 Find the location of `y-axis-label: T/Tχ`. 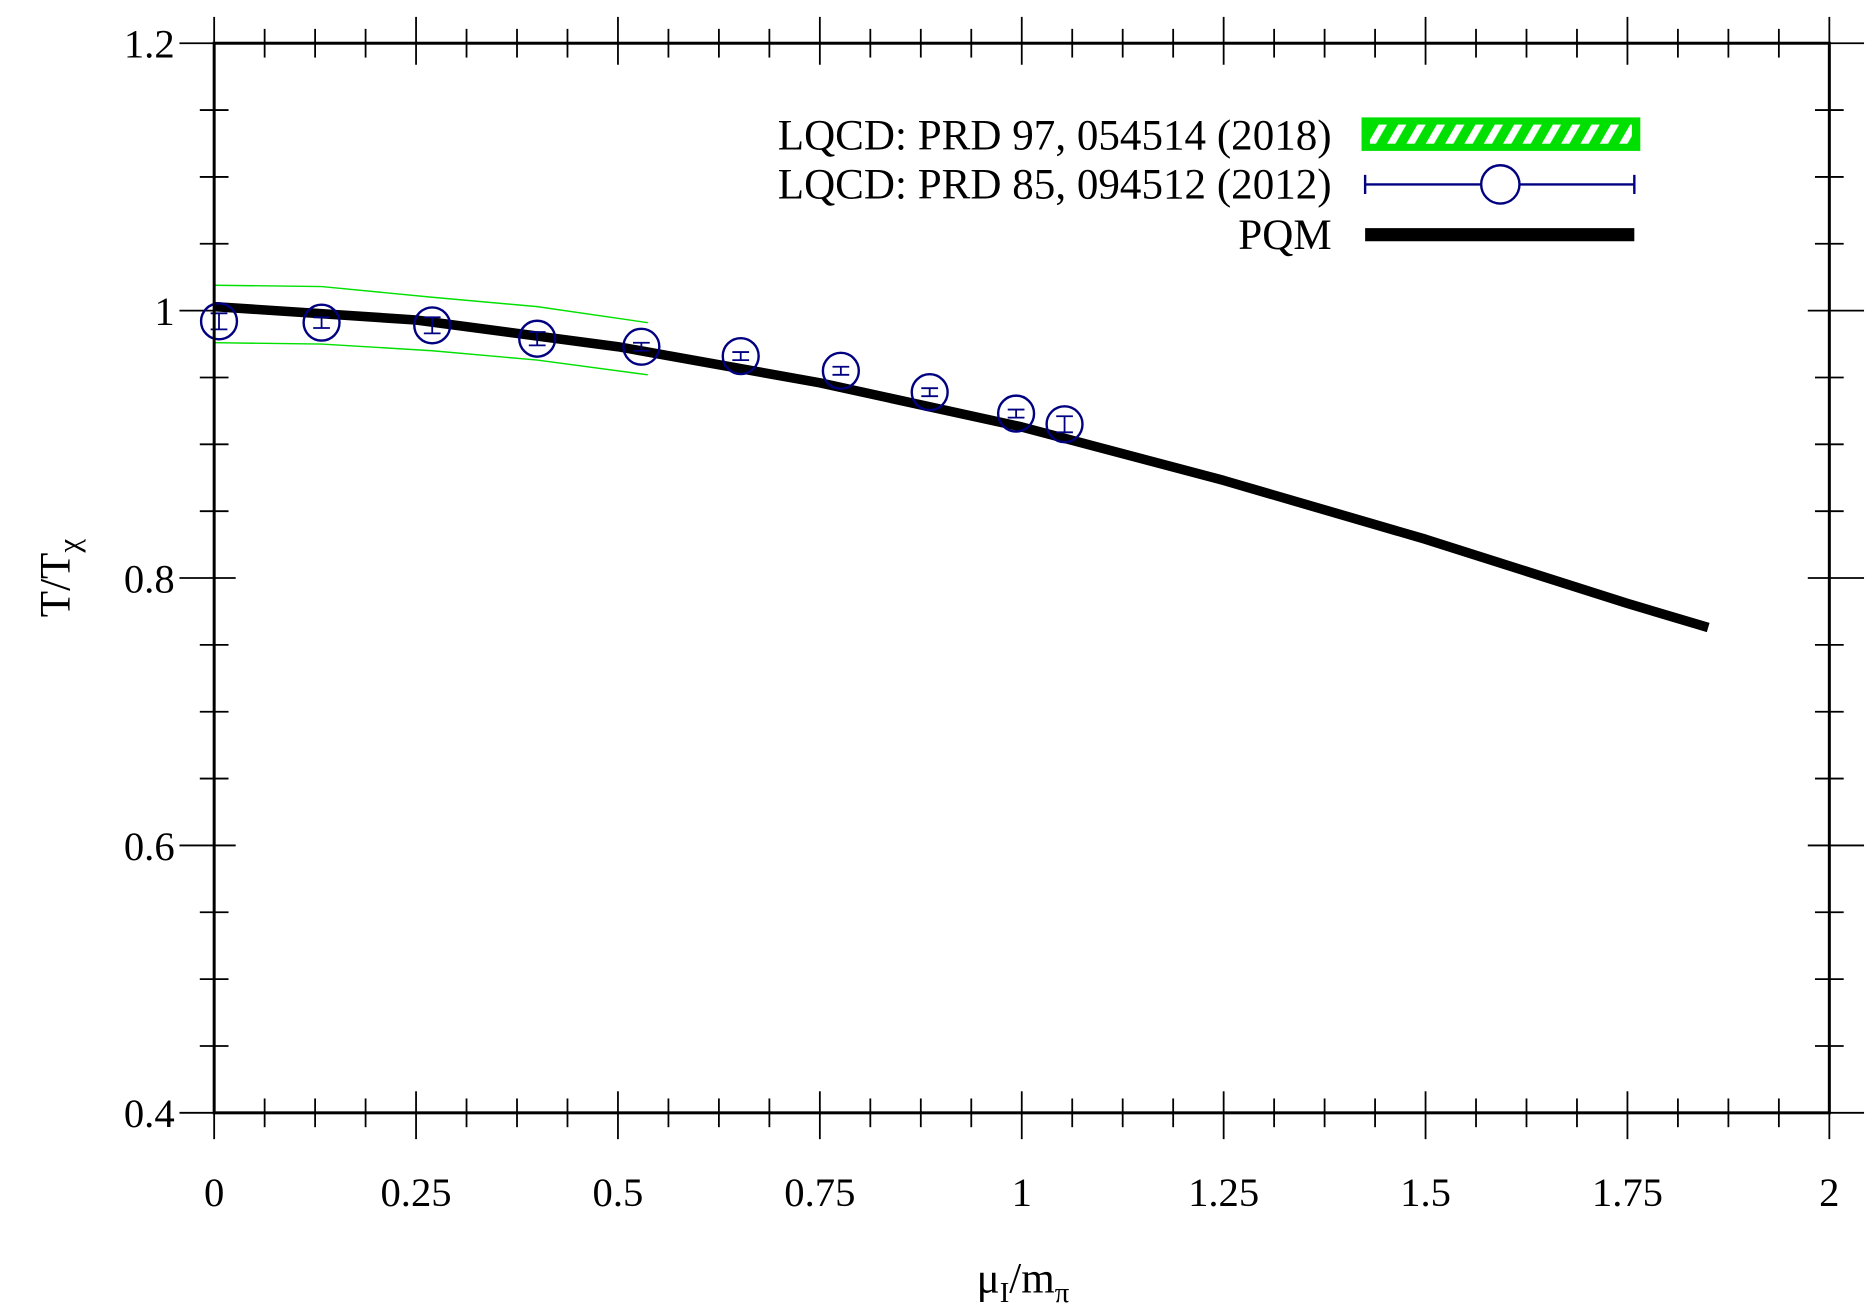

y-axis-label: T/Tχ is located at coordinates (59, 578).